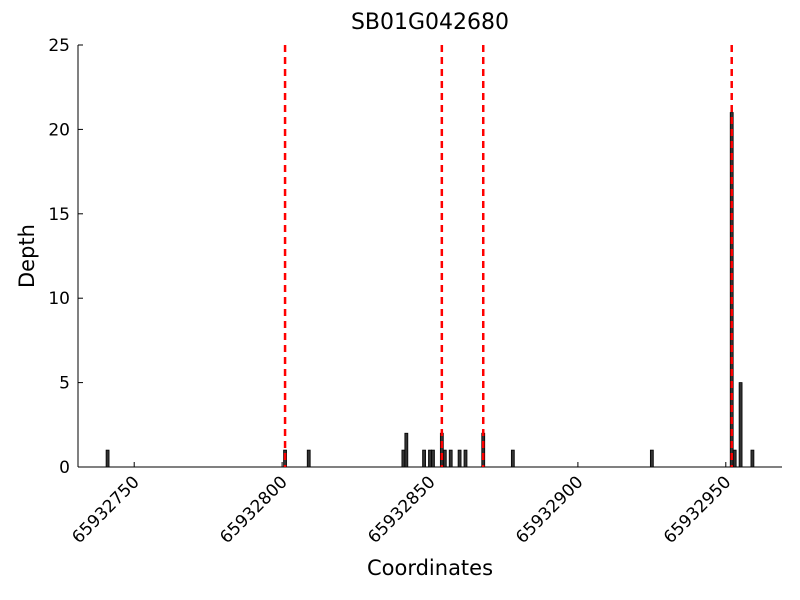 This screenshot has height=600, width=800. What do you see at coordinates (253, 509) in the screenshot?
I see `x-tick-label: 65932800` at bounding box center [253, 509].